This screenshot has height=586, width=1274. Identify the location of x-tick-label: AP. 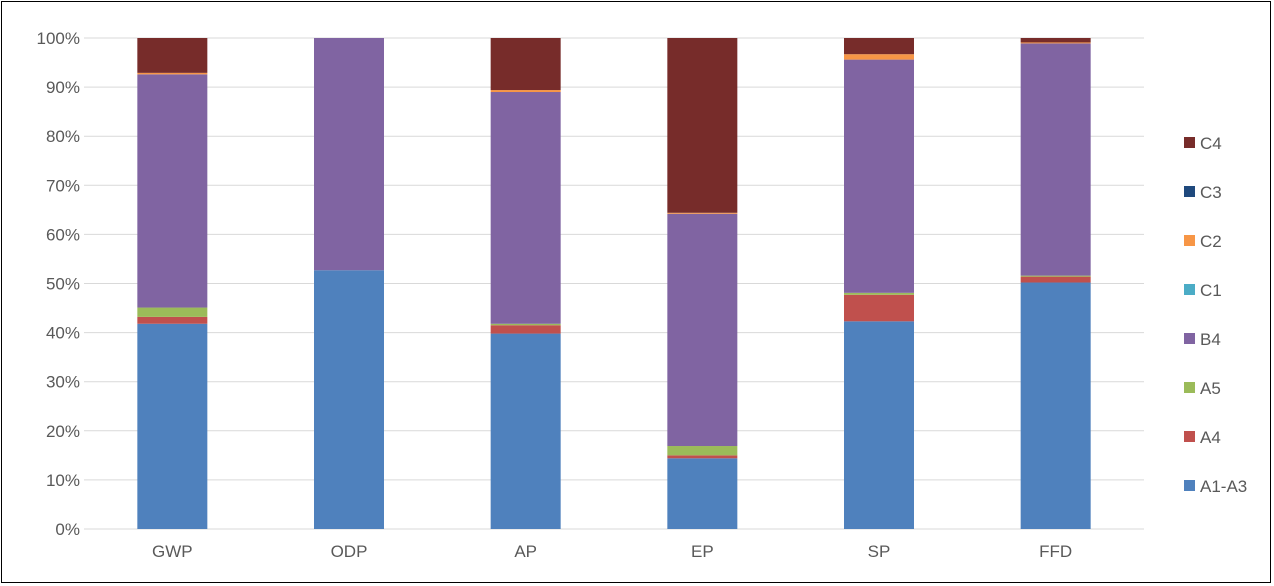
(525, 551).